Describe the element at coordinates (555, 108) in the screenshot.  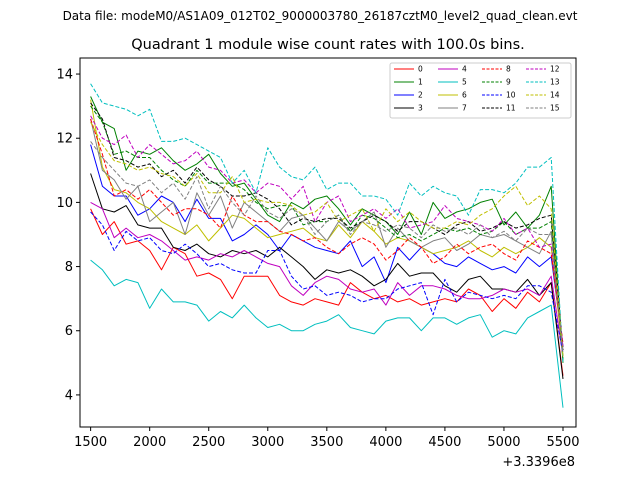
I see `legend-label-15: 15` at that location.